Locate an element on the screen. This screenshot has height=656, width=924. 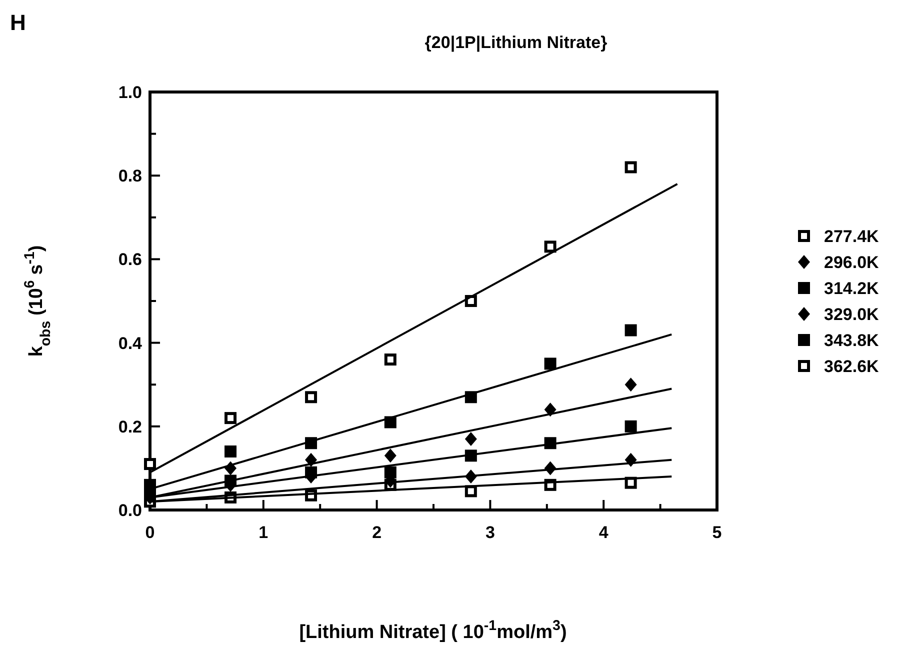
y-tick-label: 0.2 is located at coordinates (130, 426).